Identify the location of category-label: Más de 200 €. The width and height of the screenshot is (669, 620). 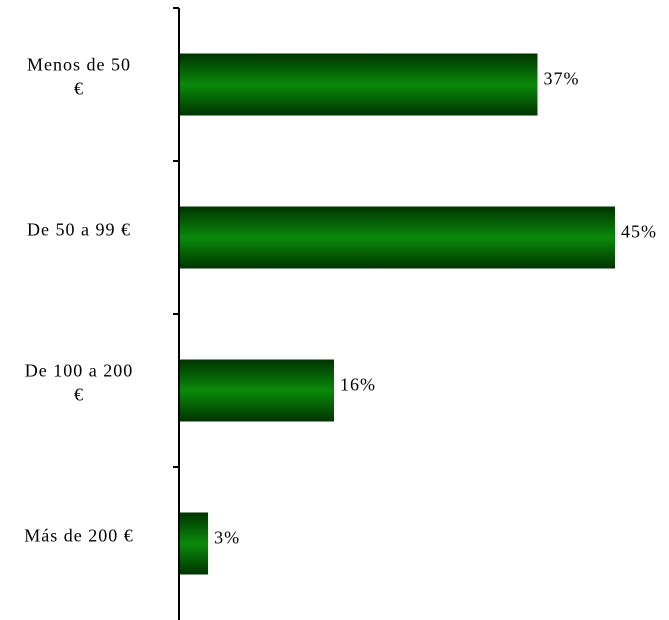
(79, 536).